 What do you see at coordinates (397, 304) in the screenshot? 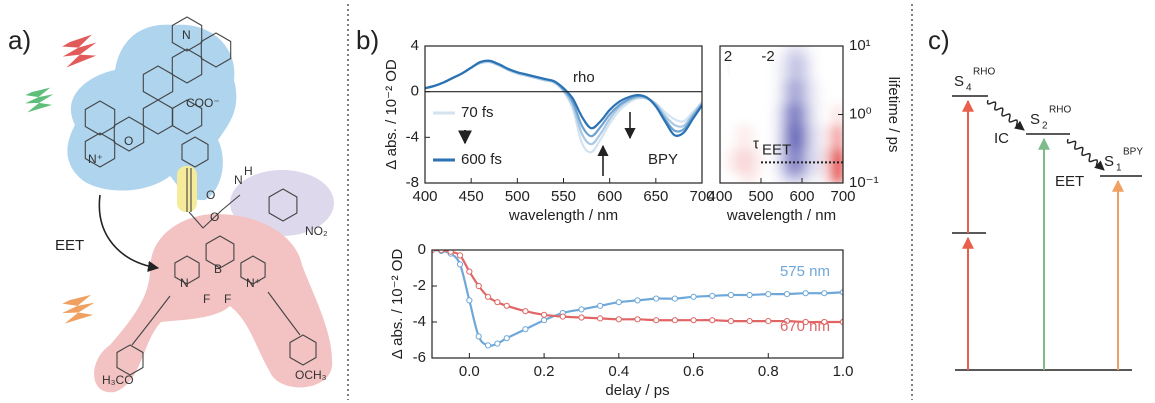
I see `y-axis-label: Δ abs. / 10⁻² OD` at bounding box center [397, 304].